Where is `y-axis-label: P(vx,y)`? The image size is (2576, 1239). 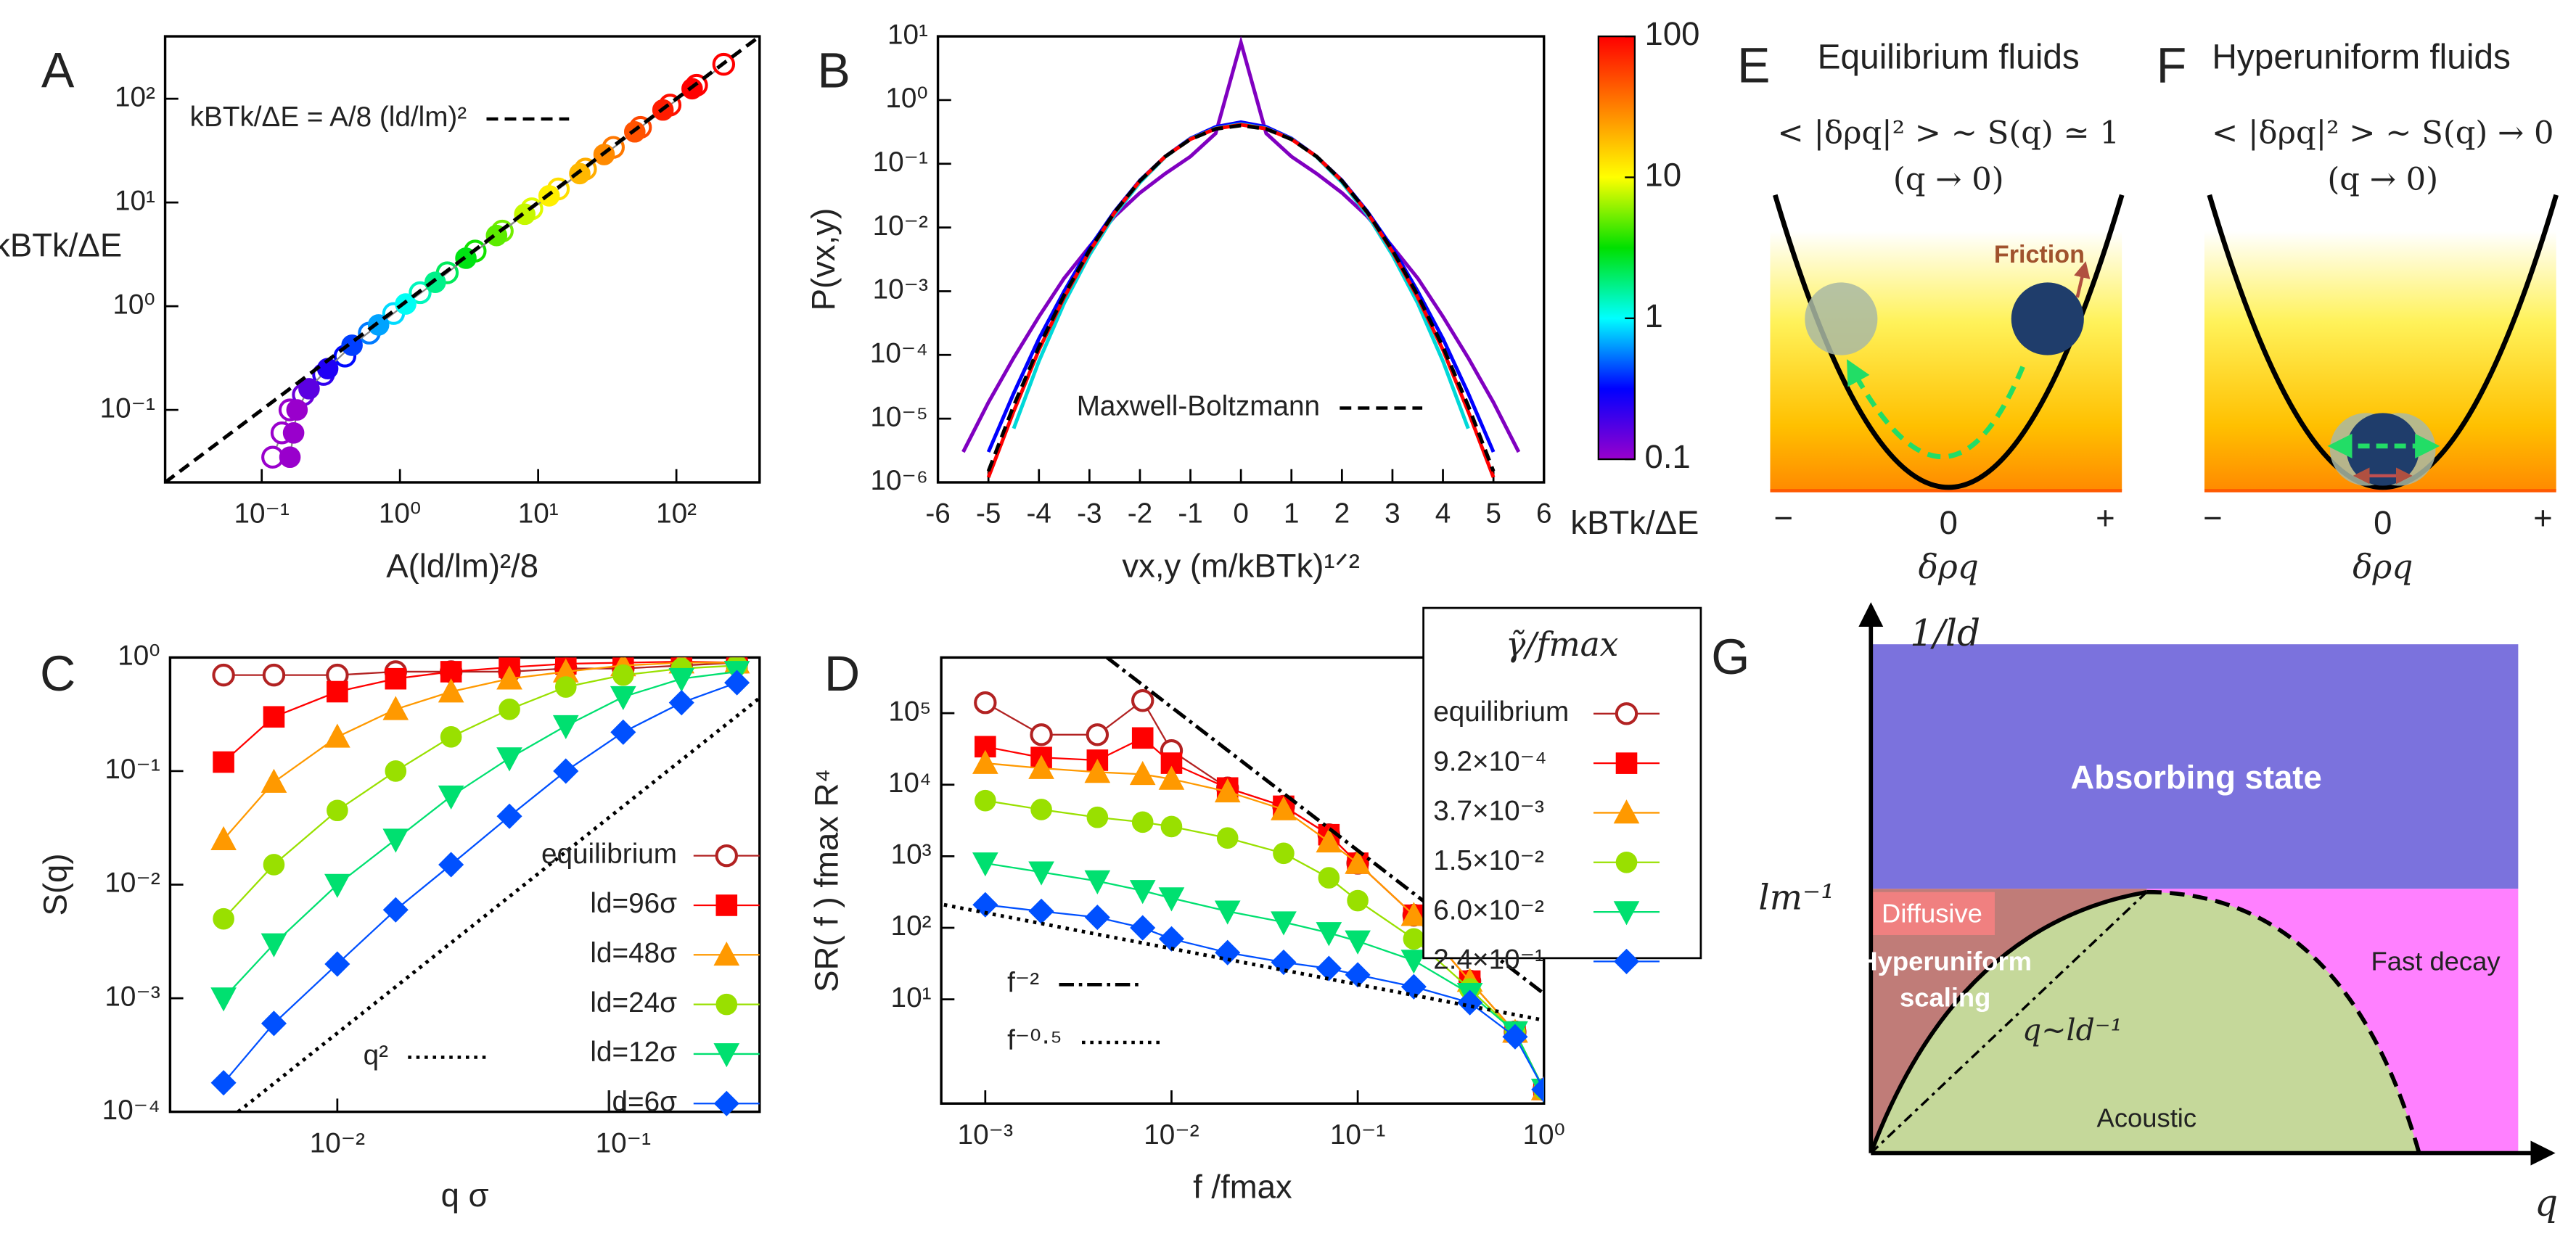
y-axis-label: P(vx,y) is located at coordinates (823, 259).